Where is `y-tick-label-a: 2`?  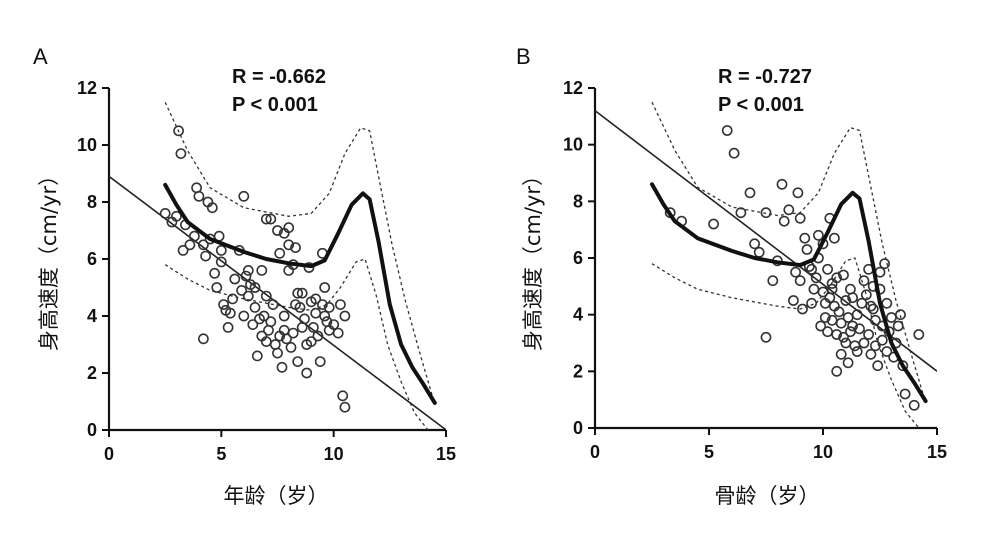
y-tick-label-a: 2 is located at coordinates (92, 373).